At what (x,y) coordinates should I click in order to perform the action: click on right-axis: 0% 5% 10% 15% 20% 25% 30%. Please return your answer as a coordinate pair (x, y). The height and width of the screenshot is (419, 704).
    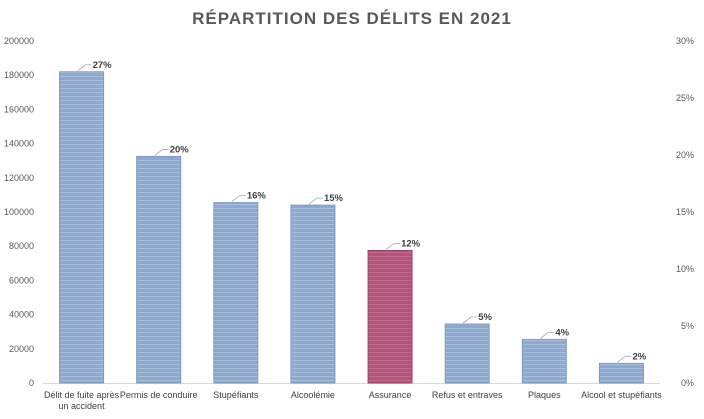
    Looking at the image, I should click on (685, 212).